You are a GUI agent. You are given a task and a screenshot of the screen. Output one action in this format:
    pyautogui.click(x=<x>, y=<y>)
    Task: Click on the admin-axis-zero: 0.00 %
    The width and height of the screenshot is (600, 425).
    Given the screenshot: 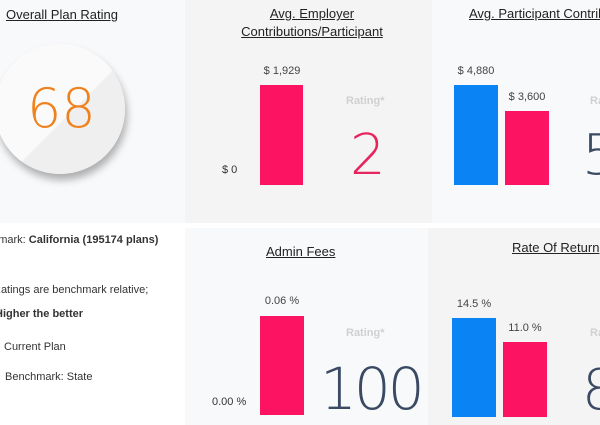 What is the action you would take?
    pyautogui.click(x=229, y=402)
    